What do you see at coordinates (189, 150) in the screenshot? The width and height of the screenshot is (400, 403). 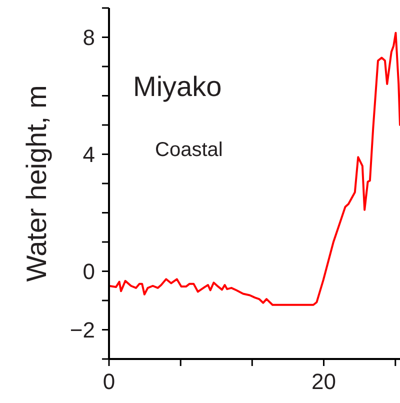 I see `text: Coastal` at bounding box center [189, 150].